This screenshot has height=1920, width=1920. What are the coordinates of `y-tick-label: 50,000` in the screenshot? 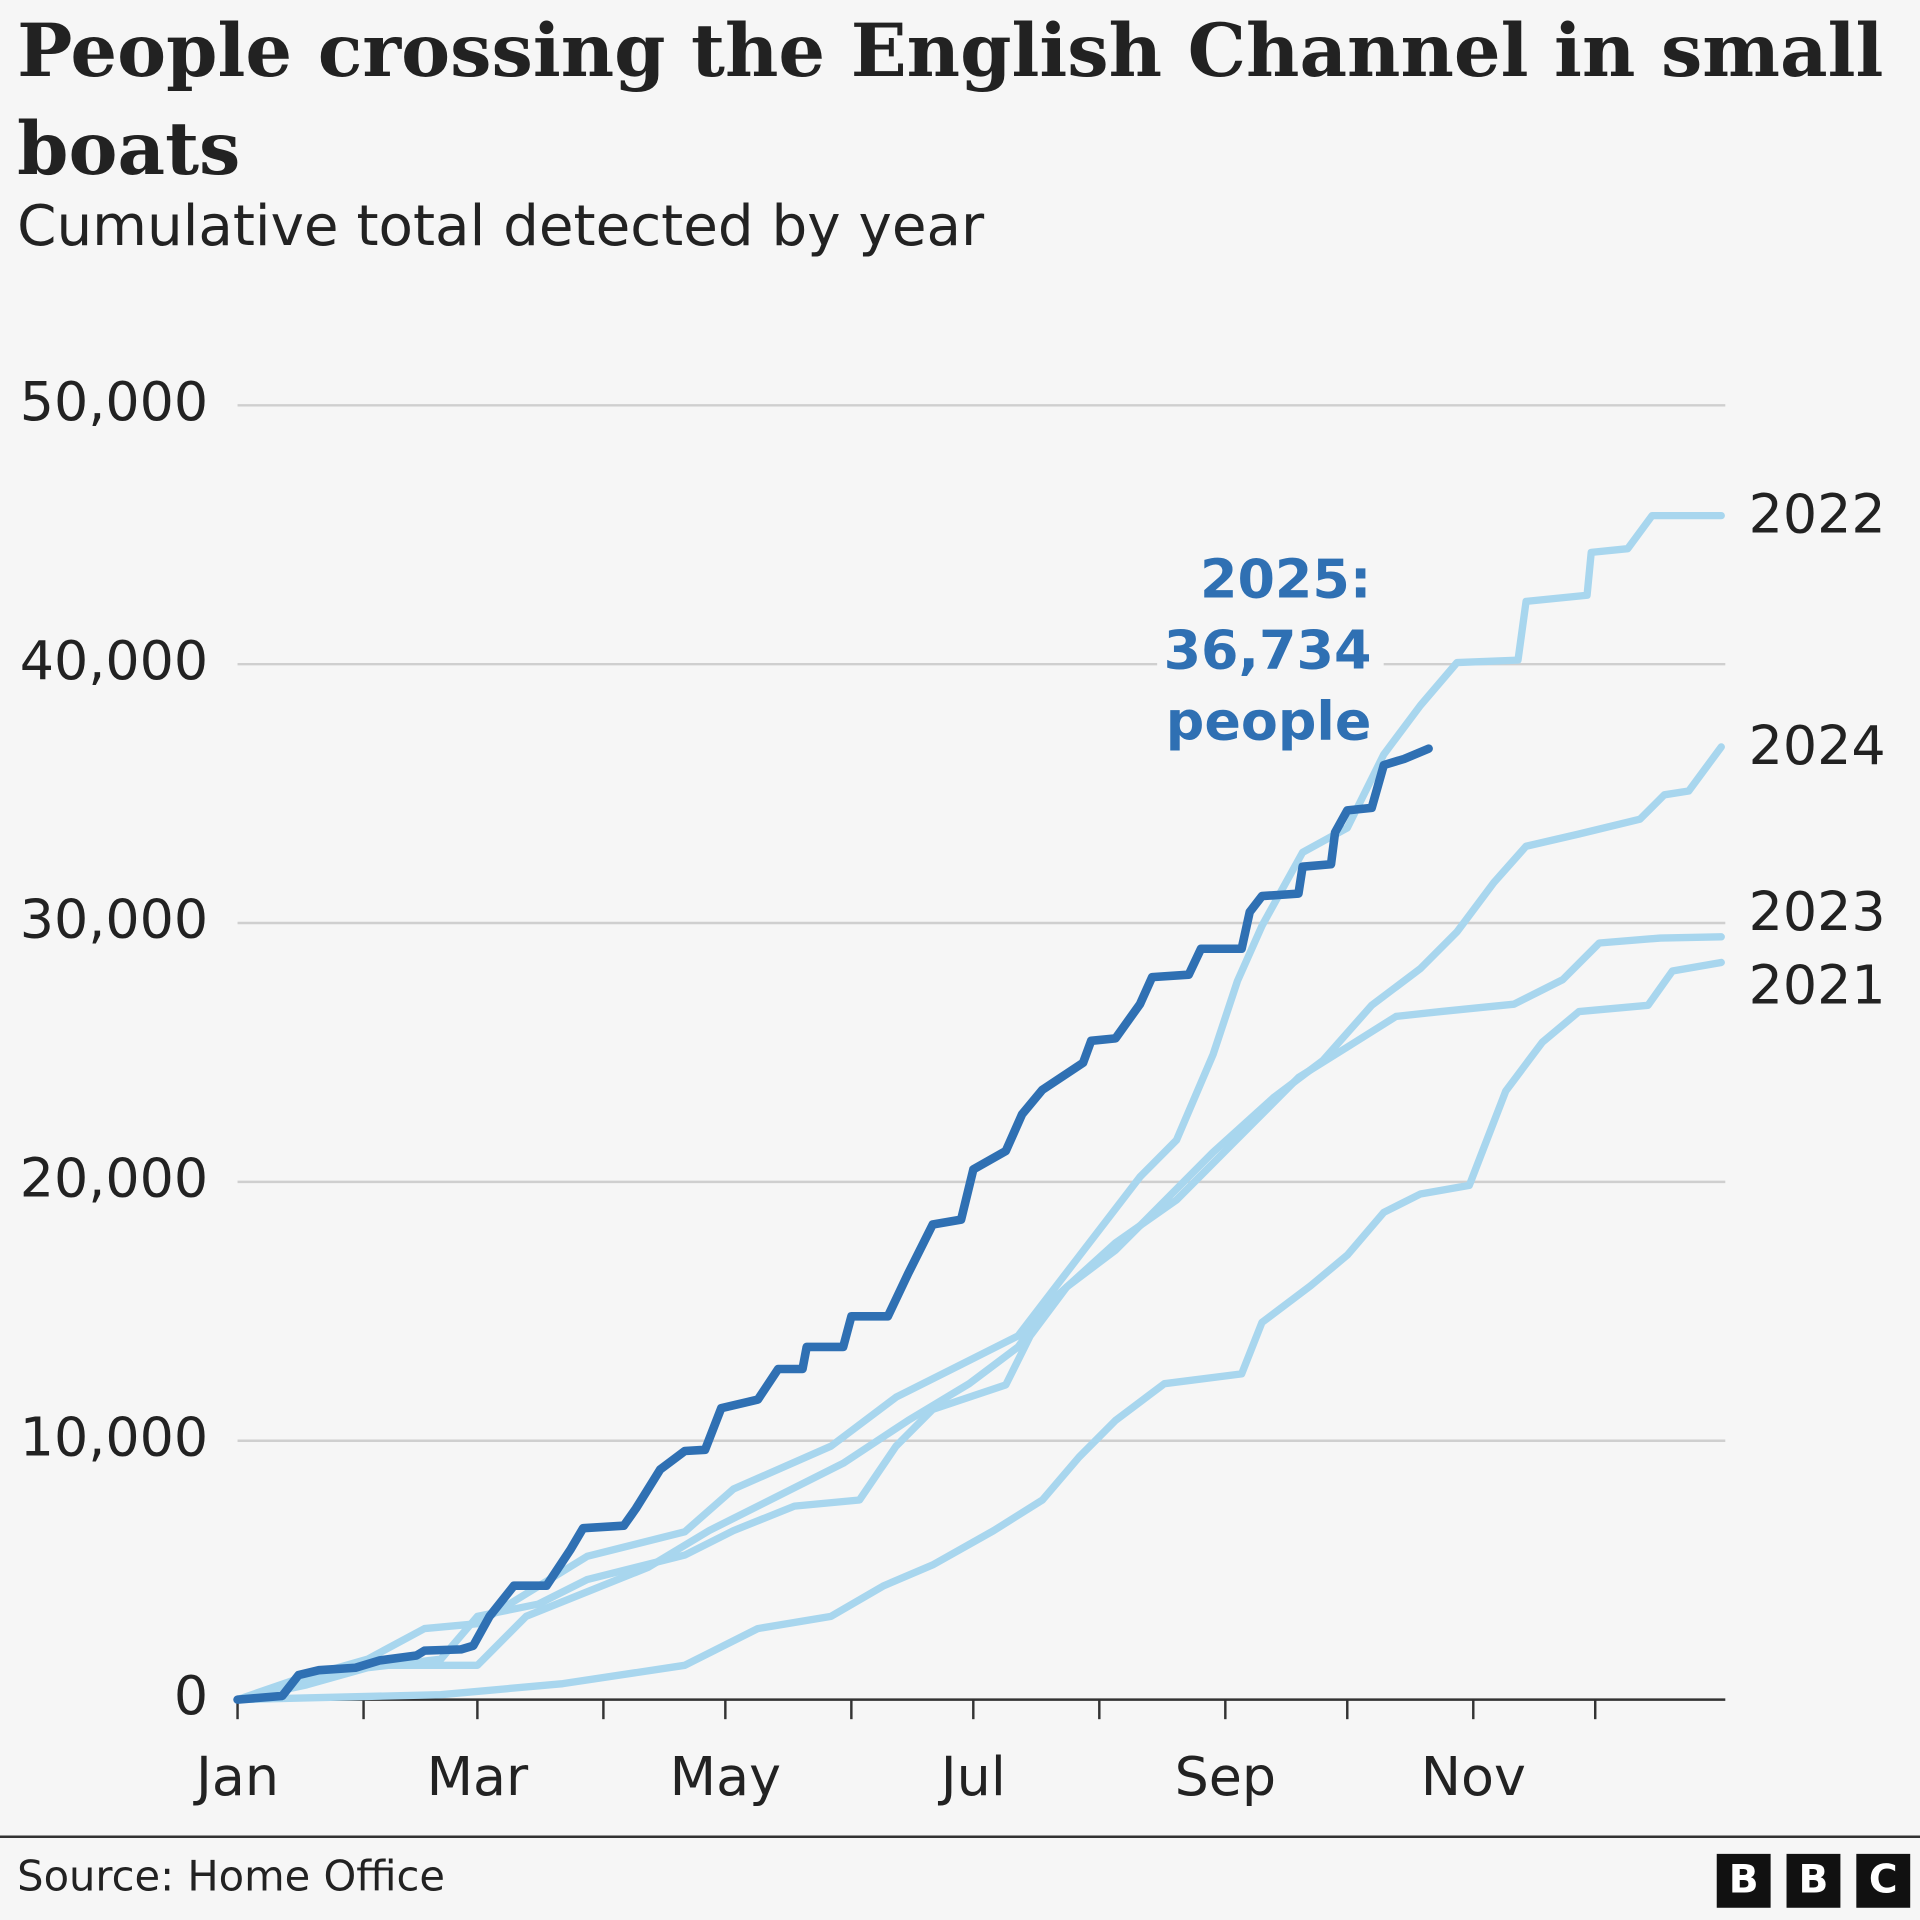 It's located at (114, 401).